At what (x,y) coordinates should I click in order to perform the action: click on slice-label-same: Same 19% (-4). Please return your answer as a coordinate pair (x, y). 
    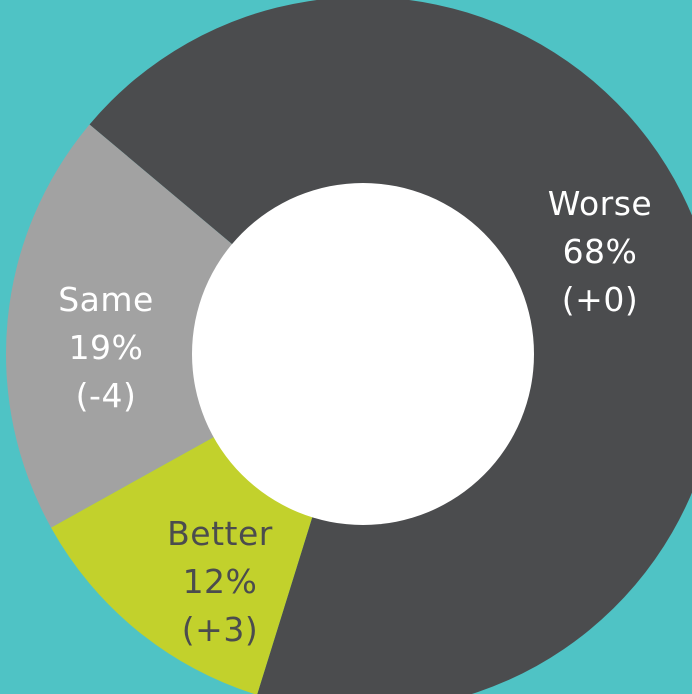
    Looking at the image, I should click on (106, 348).